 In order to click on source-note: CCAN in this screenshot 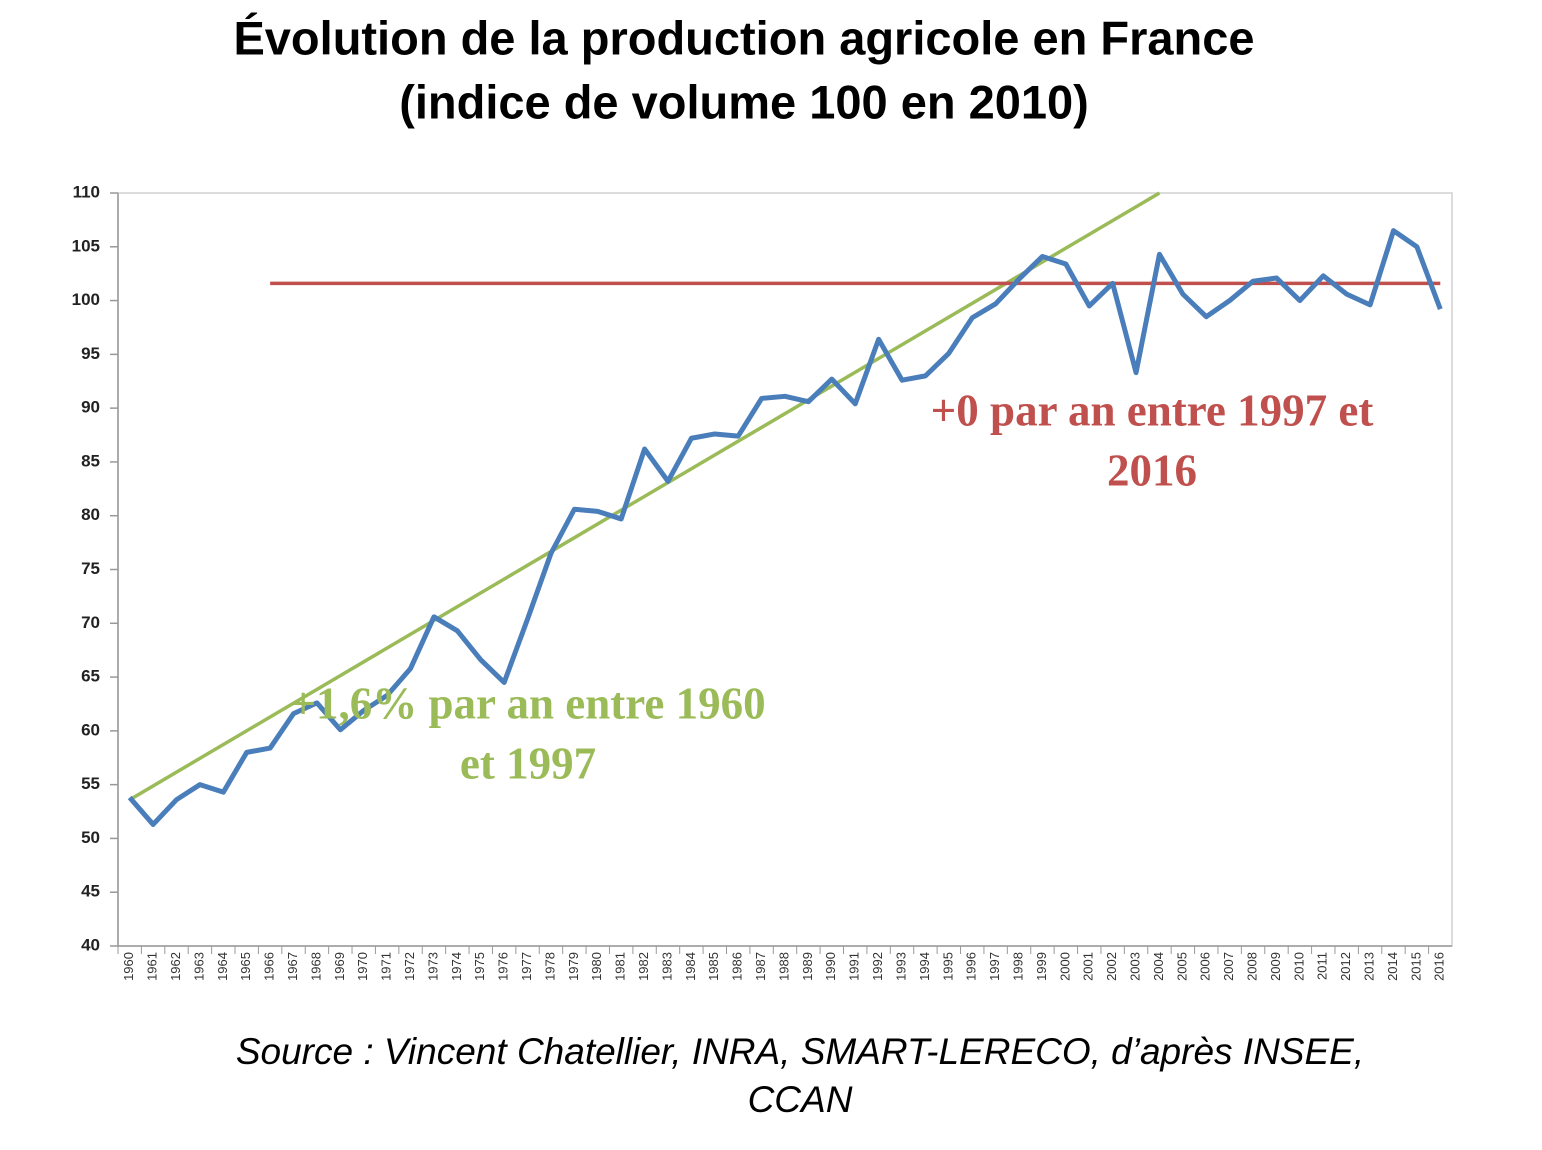, I will do `click(800, 1099)`.